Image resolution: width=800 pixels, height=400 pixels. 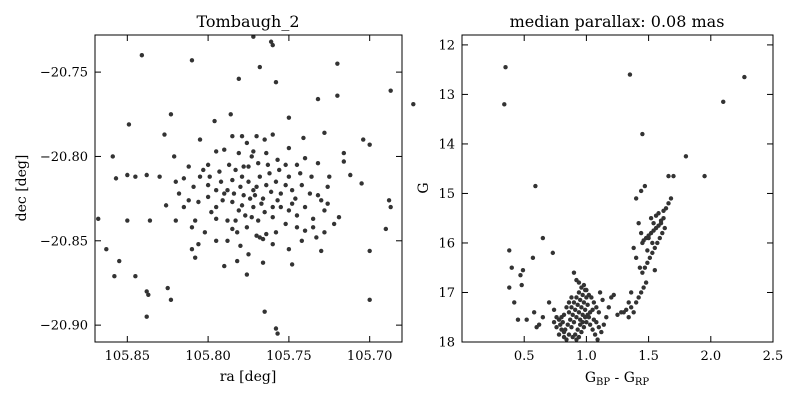 I want to click on y-tick-label: 15, so click(x=446, y=194).